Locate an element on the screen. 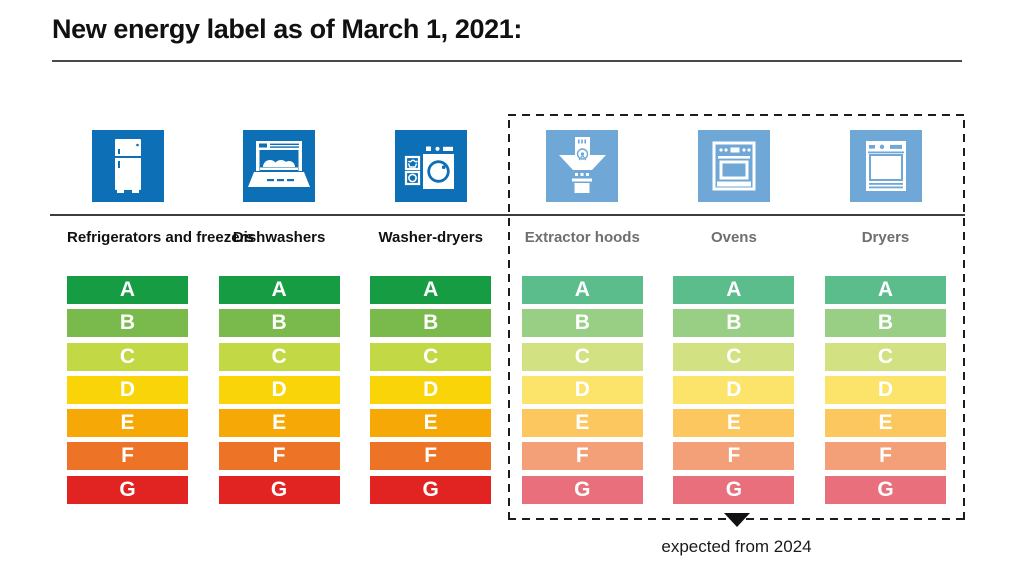  title-underline is located at coordinates (507, 61).